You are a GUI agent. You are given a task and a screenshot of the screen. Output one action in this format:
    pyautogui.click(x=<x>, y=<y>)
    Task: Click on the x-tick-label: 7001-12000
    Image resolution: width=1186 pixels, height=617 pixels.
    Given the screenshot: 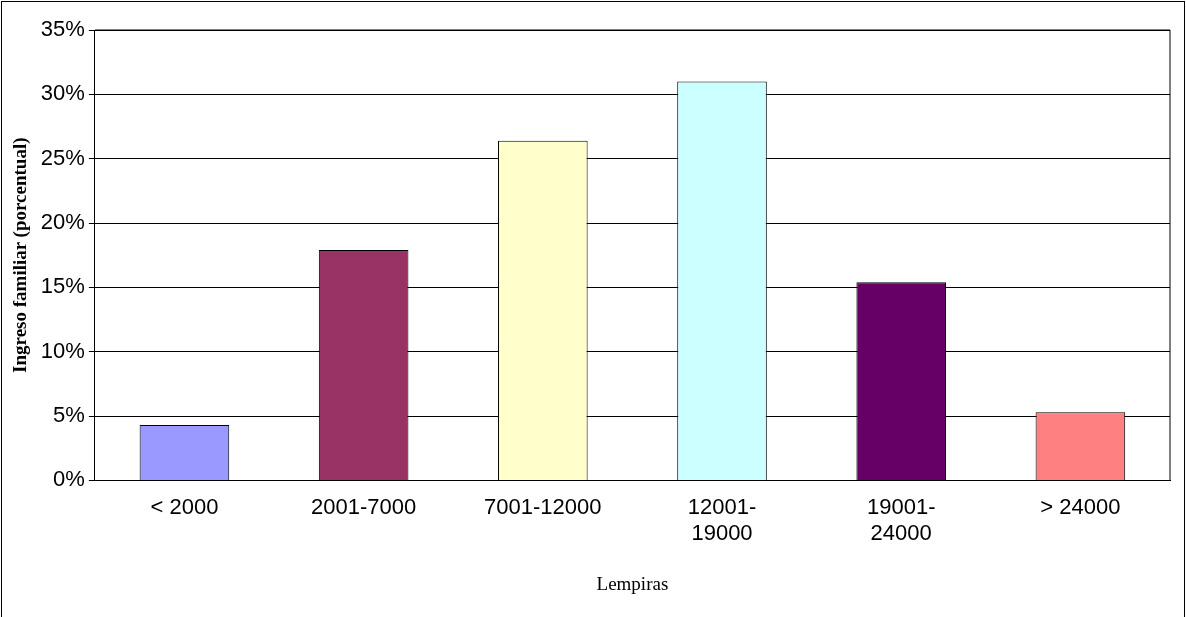 What is the action you would take?
    pyautogui.click(x=543, y=506)
    